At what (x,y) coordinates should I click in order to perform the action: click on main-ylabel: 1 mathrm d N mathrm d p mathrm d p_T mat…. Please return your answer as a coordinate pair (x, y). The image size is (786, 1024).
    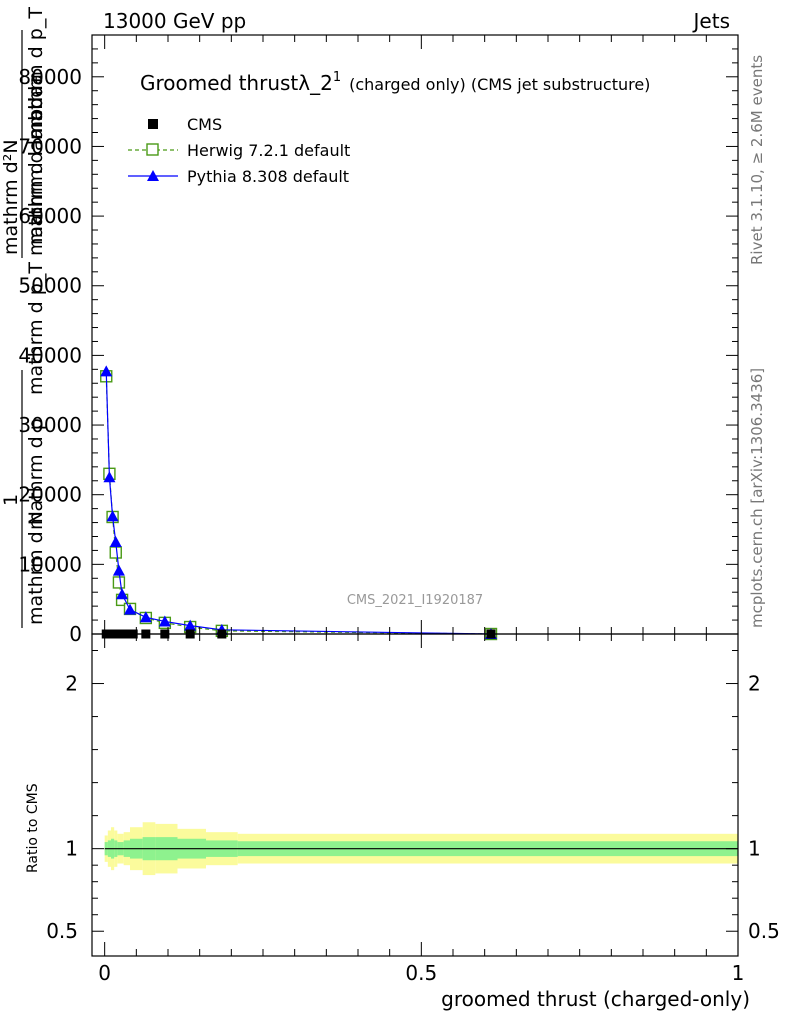
    Looking at the image, I should click on (23, 314).